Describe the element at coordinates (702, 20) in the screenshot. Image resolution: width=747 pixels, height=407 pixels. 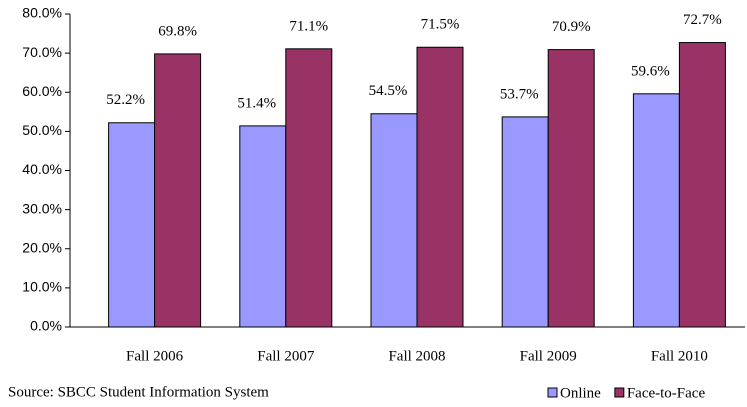
I see `value-label: 72.7%` at that location.